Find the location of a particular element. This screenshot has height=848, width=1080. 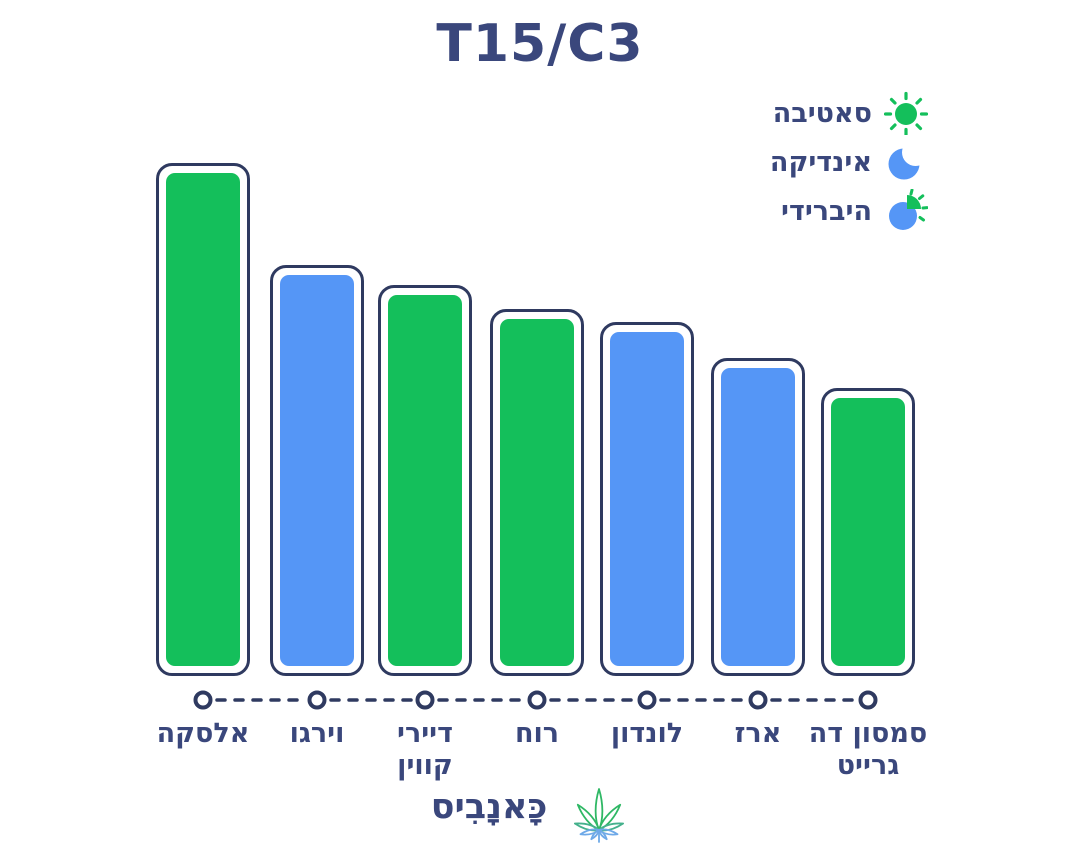

bar-label-4: רוח is located at coordinates (537, 733).